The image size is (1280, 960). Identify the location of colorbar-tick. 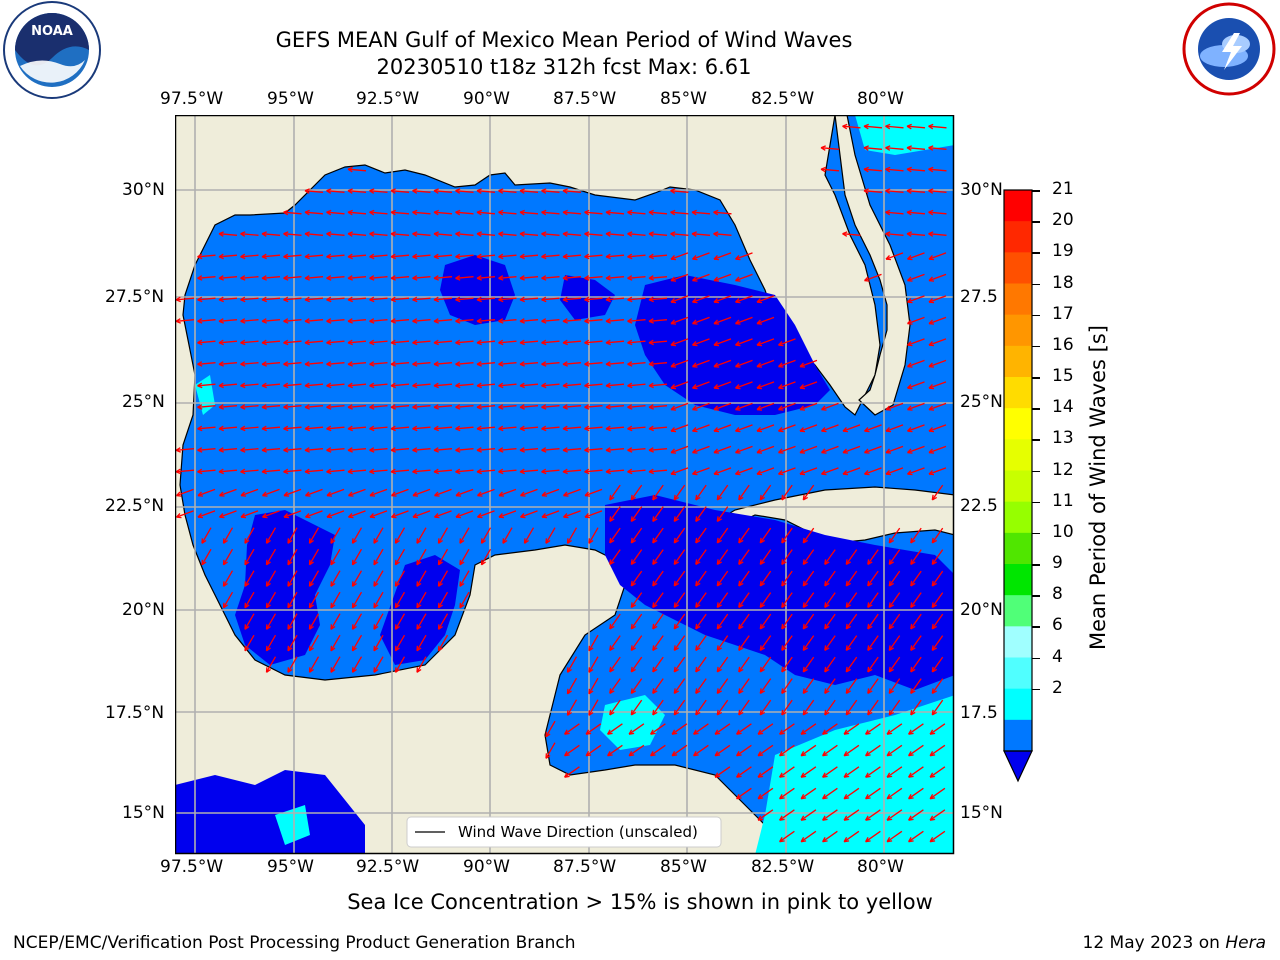
(1036, 502).